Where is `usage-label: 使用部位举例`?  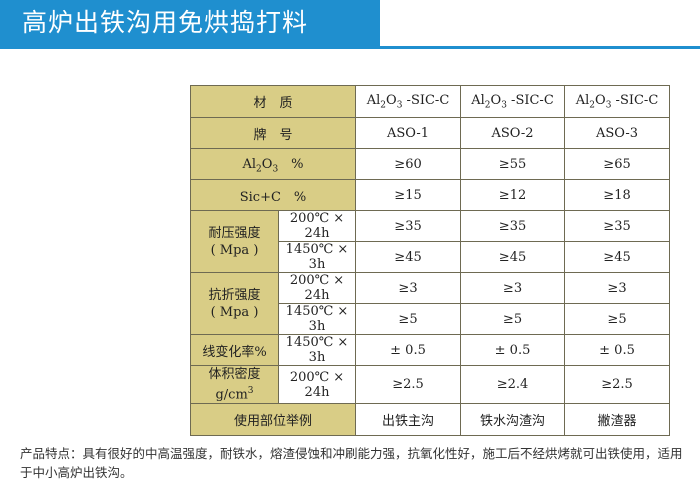 usage-label: 使用部位举例 is located at coordinates (273, 420).